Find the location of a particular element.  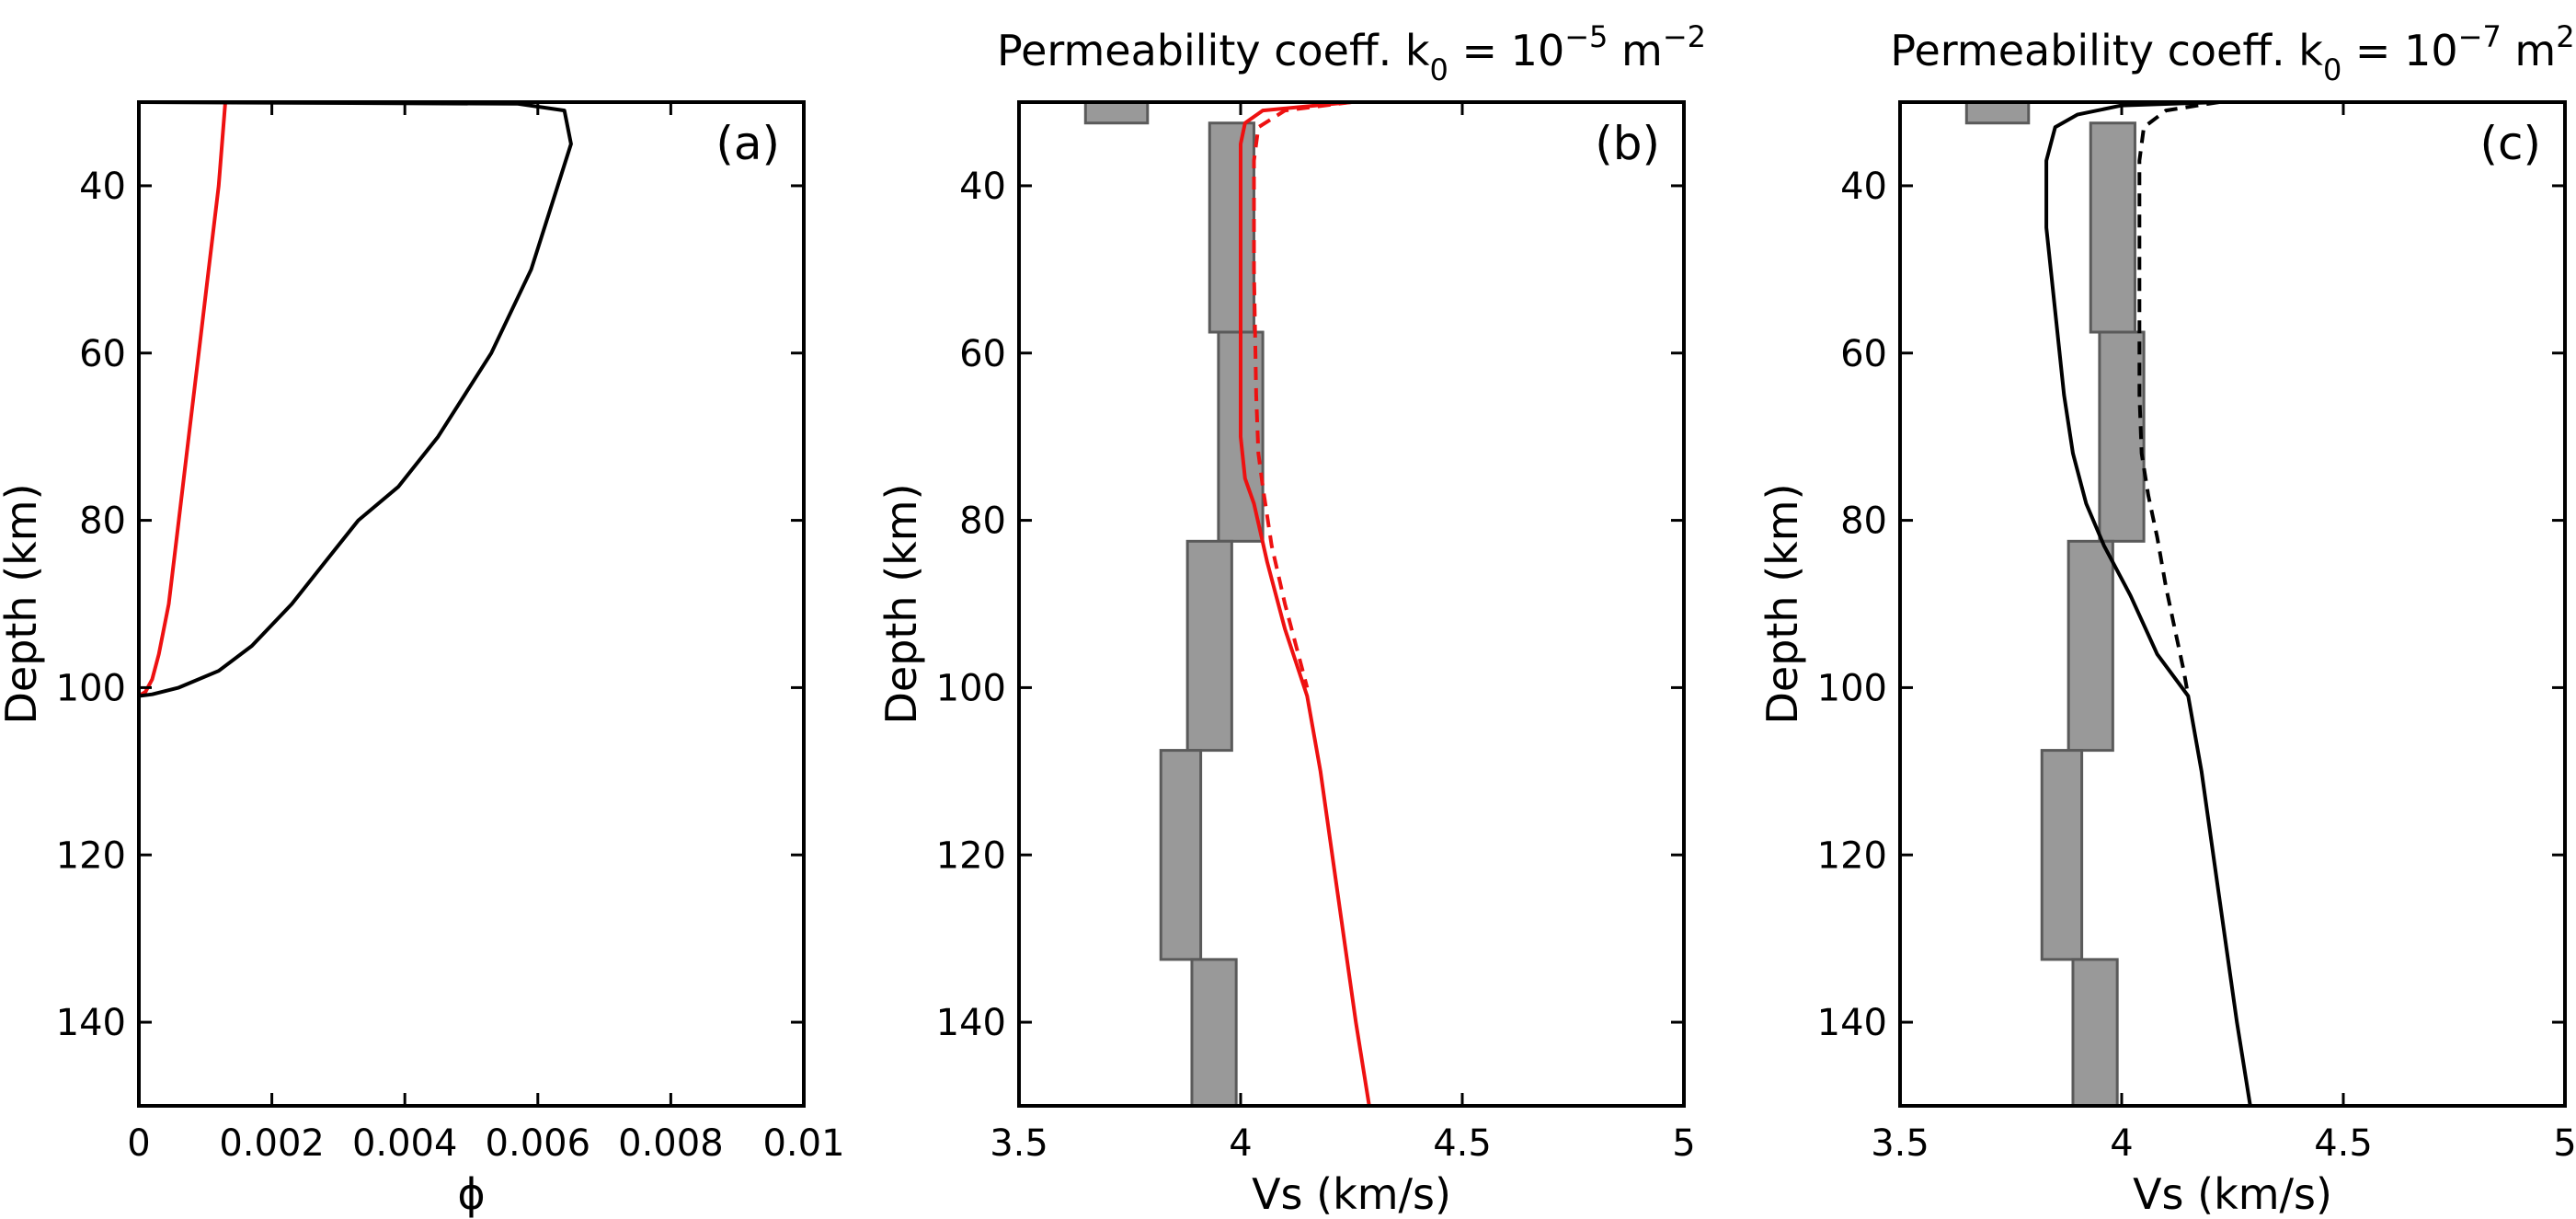

title-unit-exp: 2 is located at coordinates (2565, 36).